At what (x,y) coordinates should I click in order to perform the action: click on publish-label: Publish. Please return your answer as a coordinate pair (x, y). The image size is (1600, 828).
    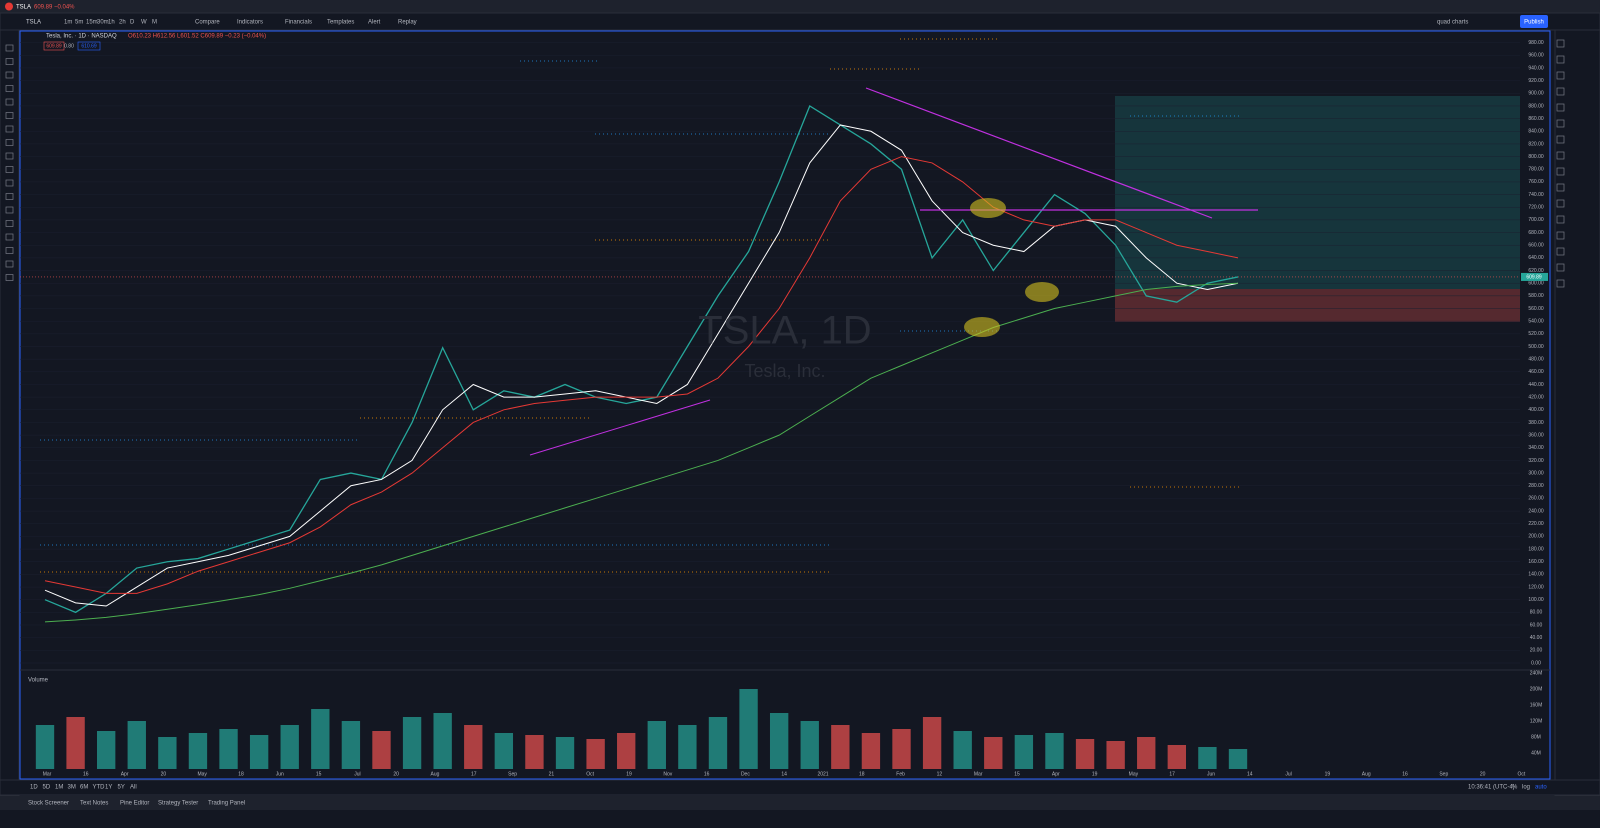
    Looking at the image, I should click on (1534, 23).